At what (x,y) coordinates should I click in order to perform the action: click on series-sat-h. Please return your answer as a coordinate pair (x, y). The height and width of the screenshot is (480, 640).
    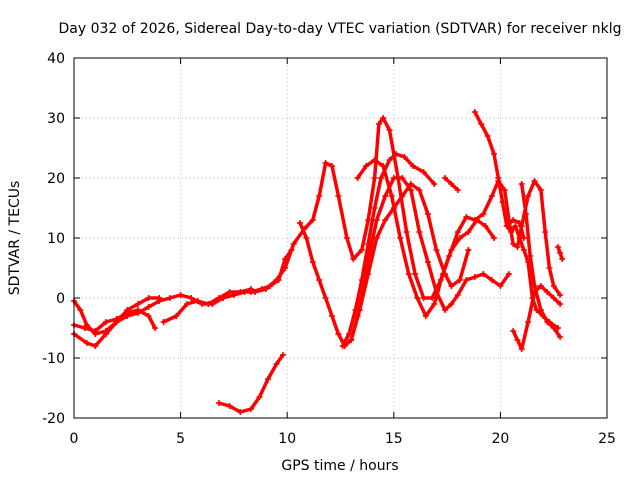
    Looking at the image, I should click on (388, 250).